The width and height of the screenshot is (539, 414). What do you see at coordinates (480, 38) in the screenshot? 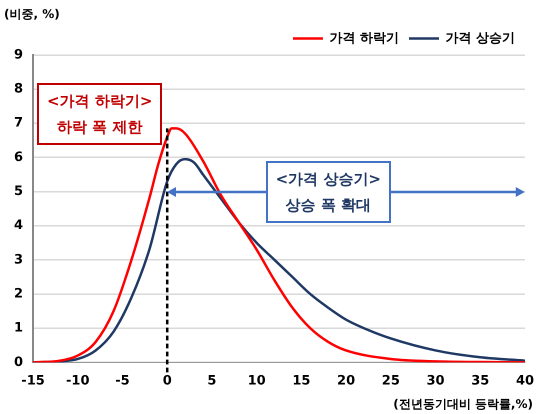
I see `legend-label: 가격 상승기` at bounding box center [480, 38].